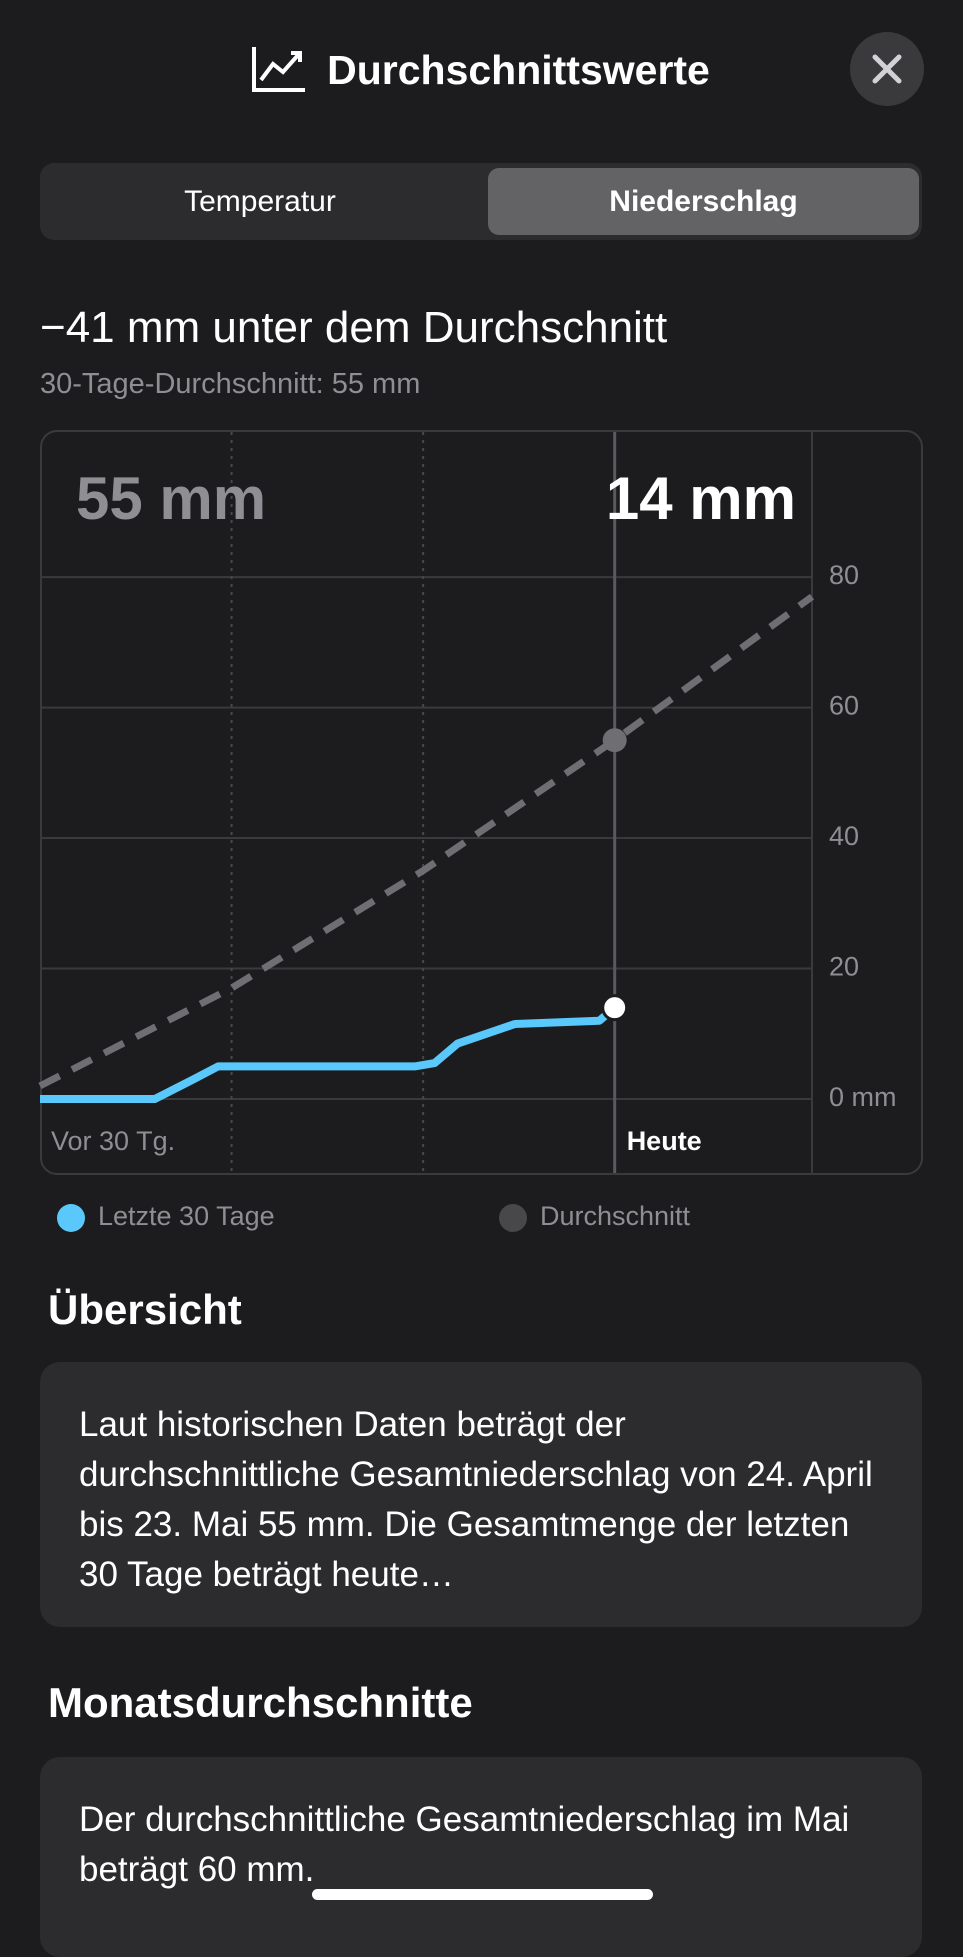  Describe the element at coordinates (113, 1141) in the screenshot. I see `x-tick-label: Vor 30 Tg.` at that location.